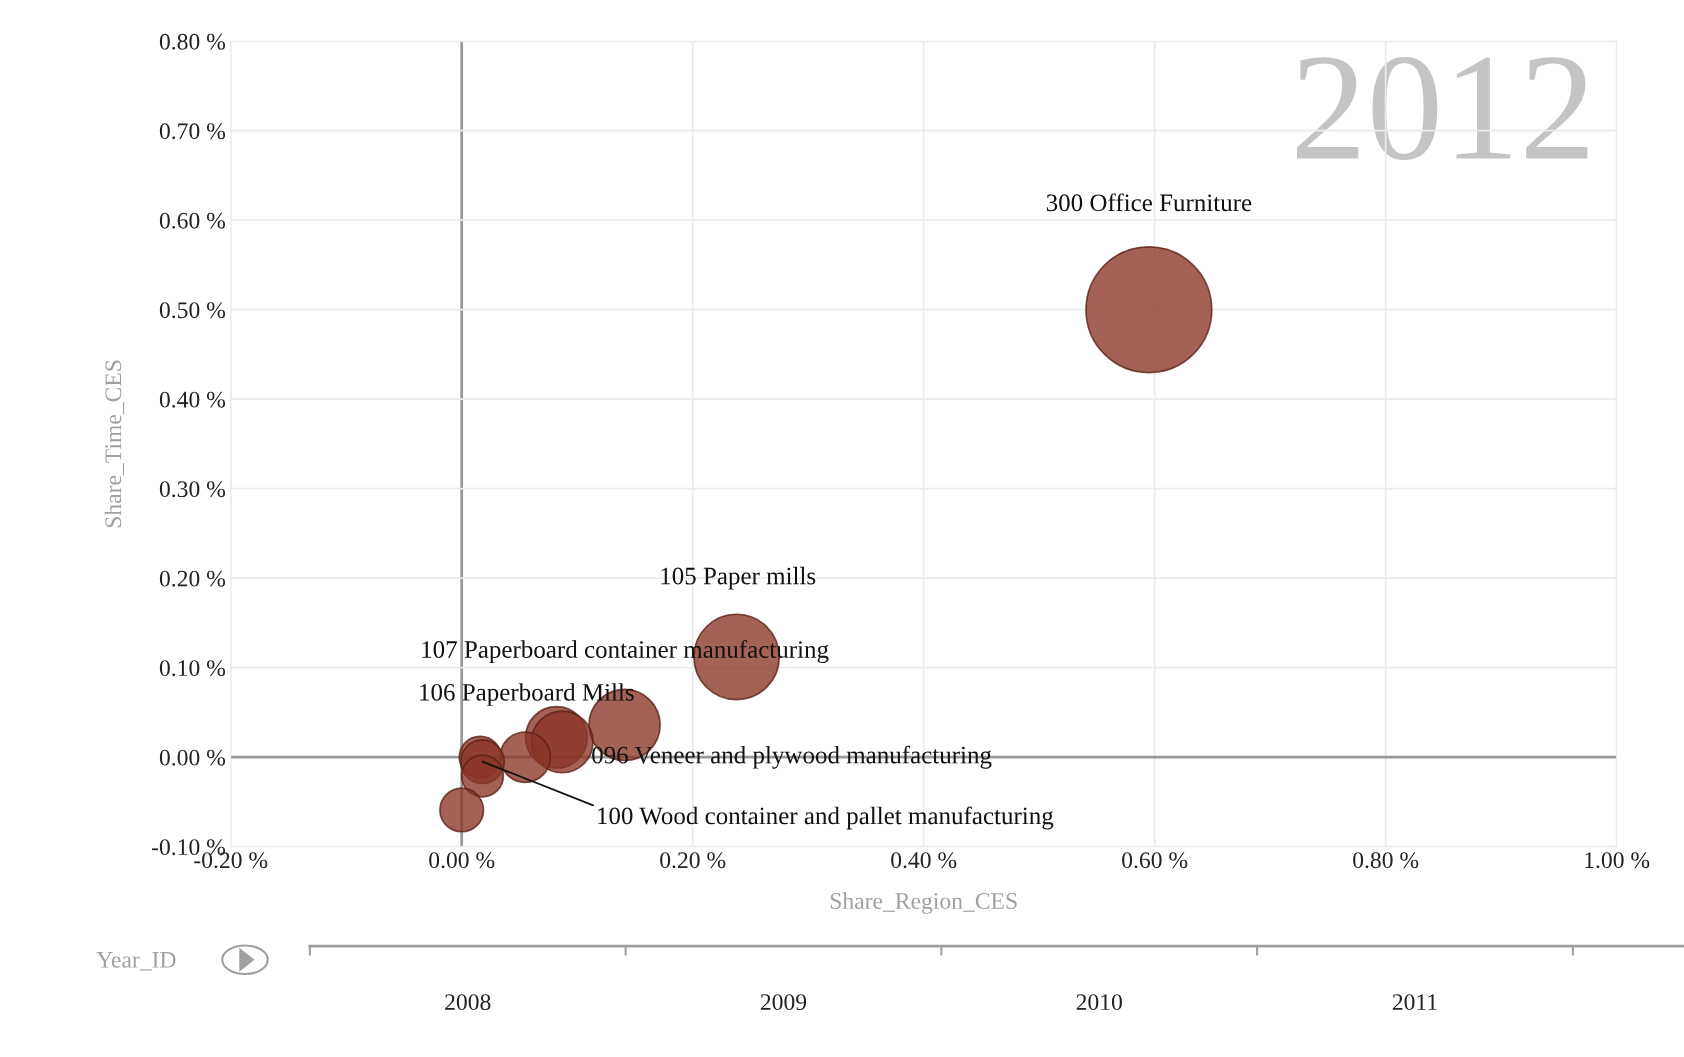 Image resolution: width=1684 pixels, height=1057 pixels. I want to click on text: 2011, so click(1414, 1002).